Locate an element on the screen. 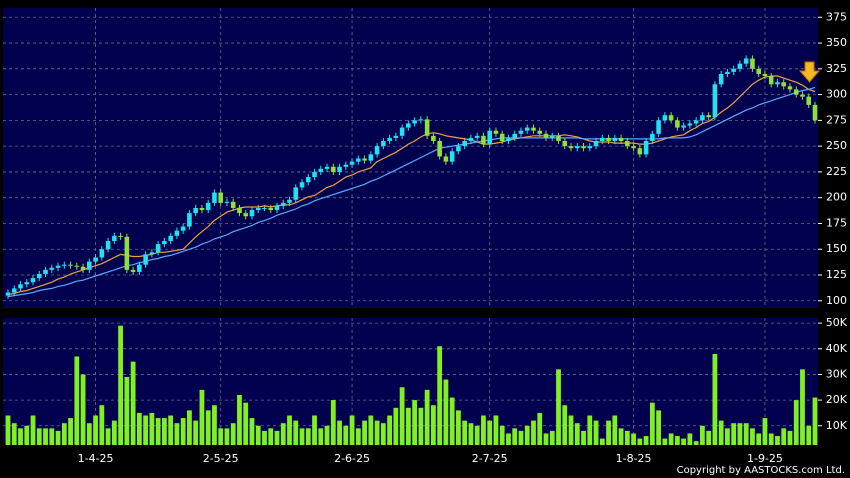 This screenshot has height=478, width=850. x-tick-label: 1-9-25 is located at coordinates (765, 458).